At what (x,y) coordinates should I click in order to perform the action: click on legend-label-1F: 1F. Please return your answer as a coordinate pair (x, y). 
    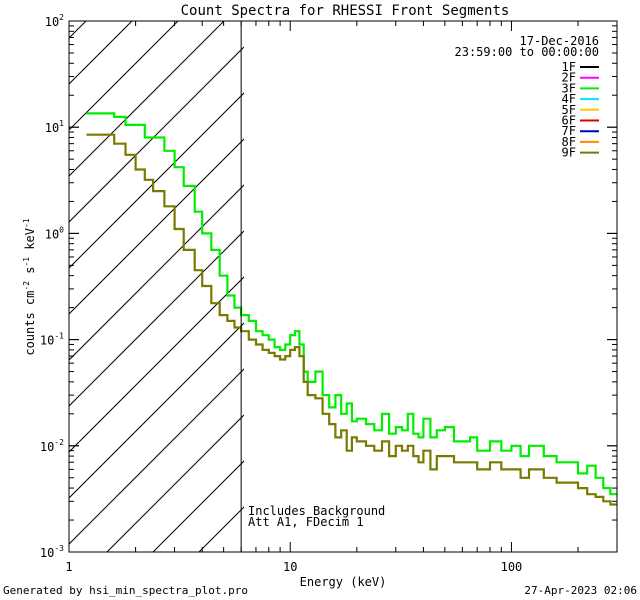
    Looking at the image, I should click on (569, 67).